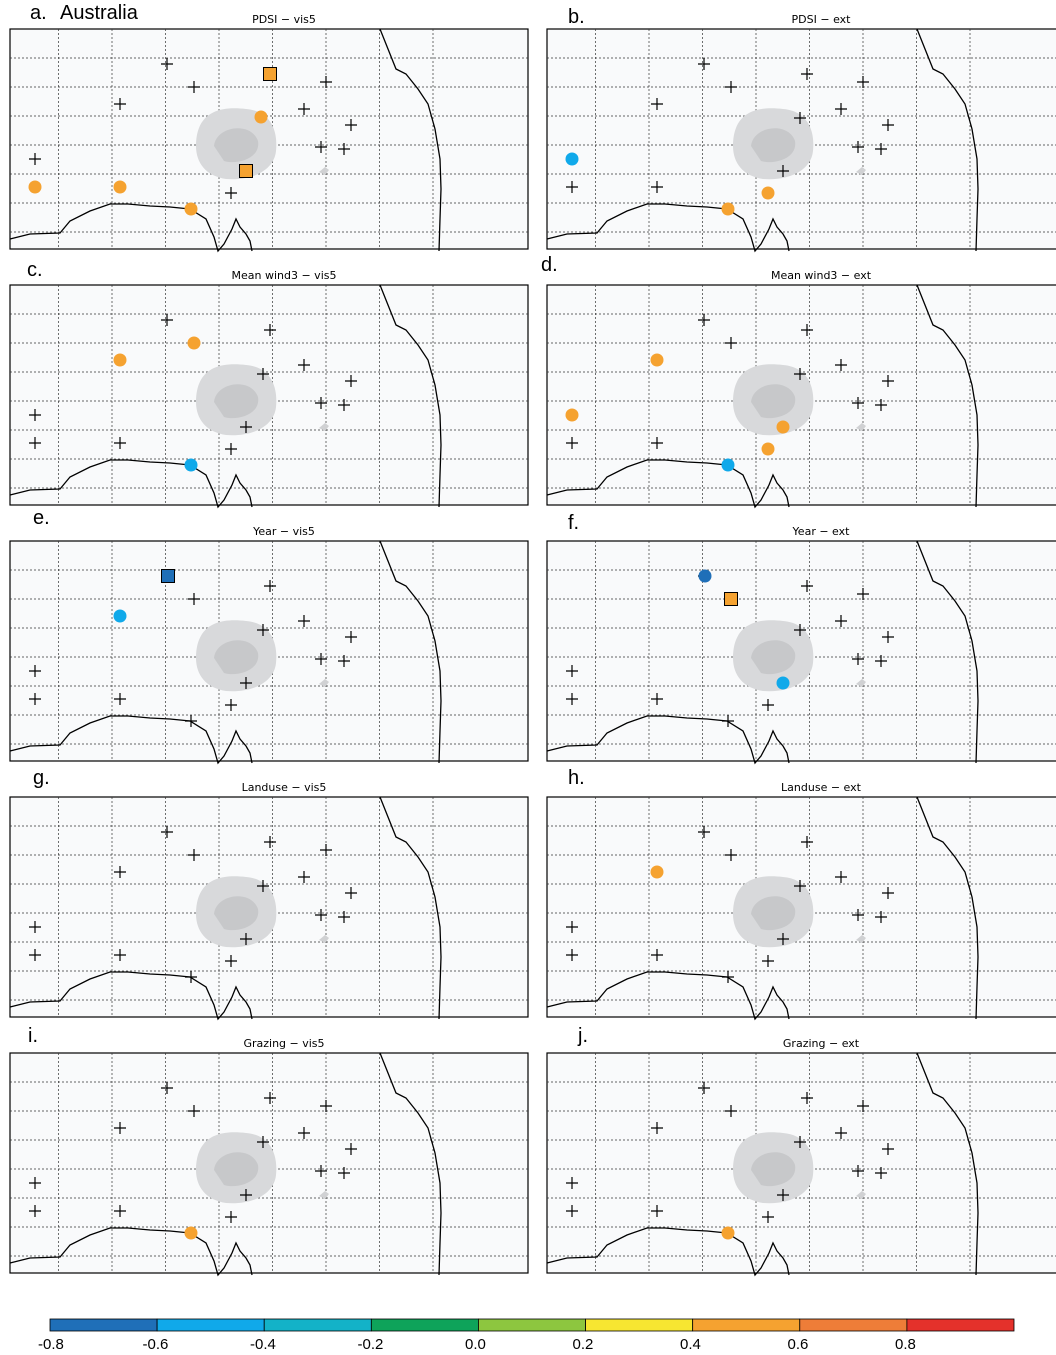  I want to click on colorbar-tick-label: -0.8, so click(51, 1344).